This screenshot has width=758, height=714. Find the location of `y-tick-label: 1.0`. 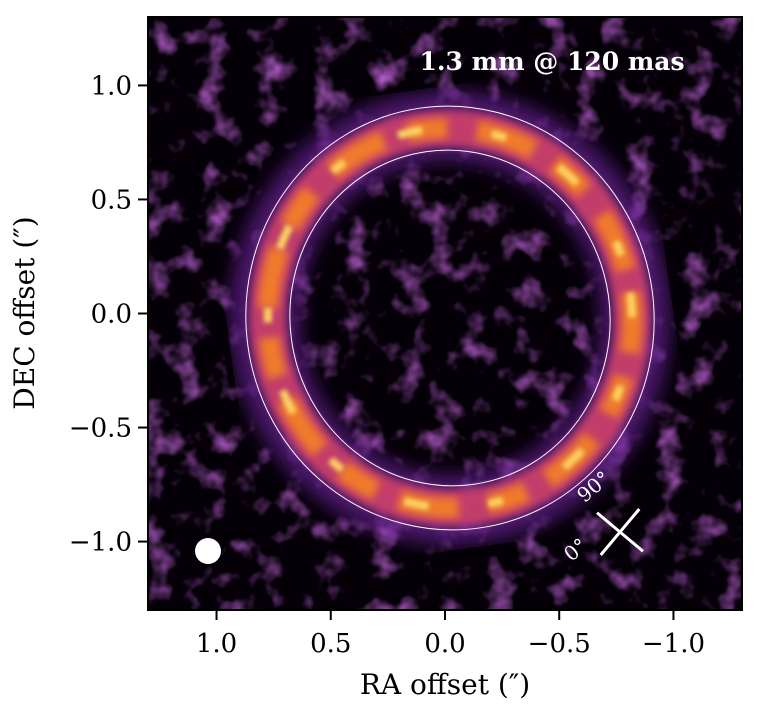

y-tick-label: 1.0 is located at coordinates (111, 86).